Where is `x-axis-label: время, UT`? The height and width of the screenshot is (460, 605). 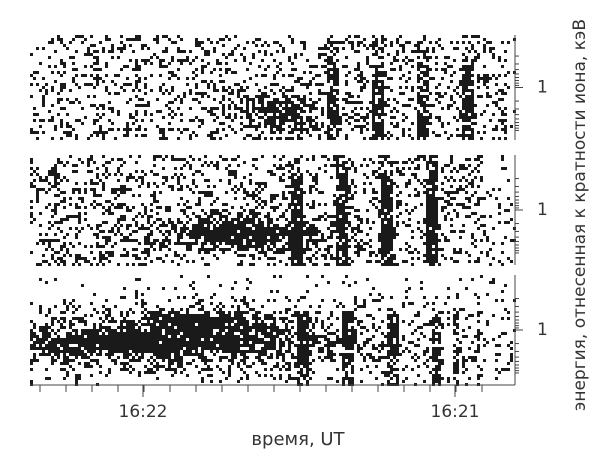
x-axis-label: время, UT is located at coordinates (298, 439).